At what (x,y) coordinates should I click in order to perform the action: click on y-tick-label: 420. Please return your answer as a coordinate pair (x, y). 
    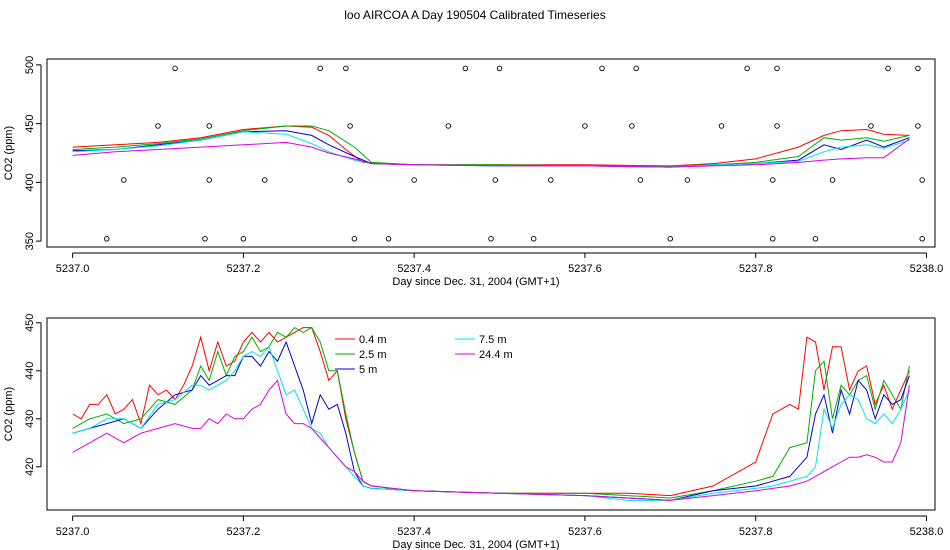
    Looking at the image, I should click on (30, 467).